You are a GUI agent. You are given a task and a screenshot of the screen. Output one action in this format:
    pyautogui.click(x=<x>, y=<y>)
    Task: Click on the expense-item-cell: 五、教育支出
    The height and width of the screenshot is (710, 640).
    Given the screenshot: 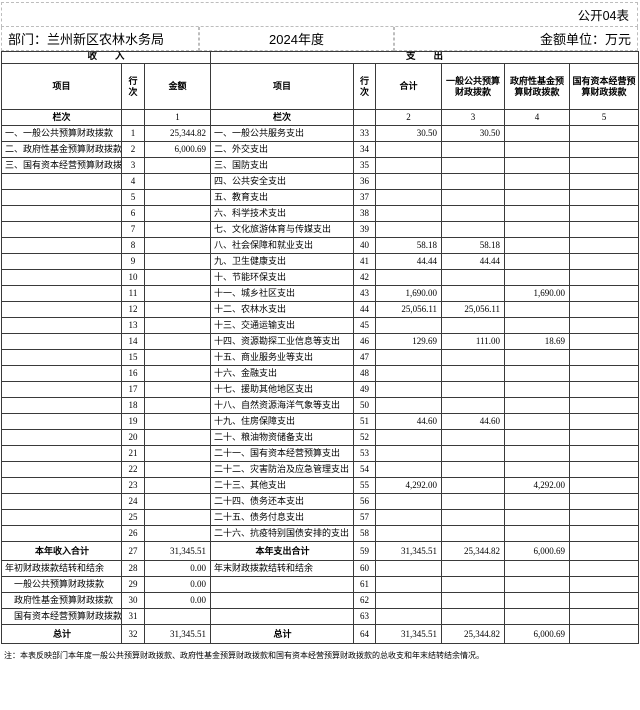 What is the action you would take?
    pyautogui.click(x=282, y=197)
    